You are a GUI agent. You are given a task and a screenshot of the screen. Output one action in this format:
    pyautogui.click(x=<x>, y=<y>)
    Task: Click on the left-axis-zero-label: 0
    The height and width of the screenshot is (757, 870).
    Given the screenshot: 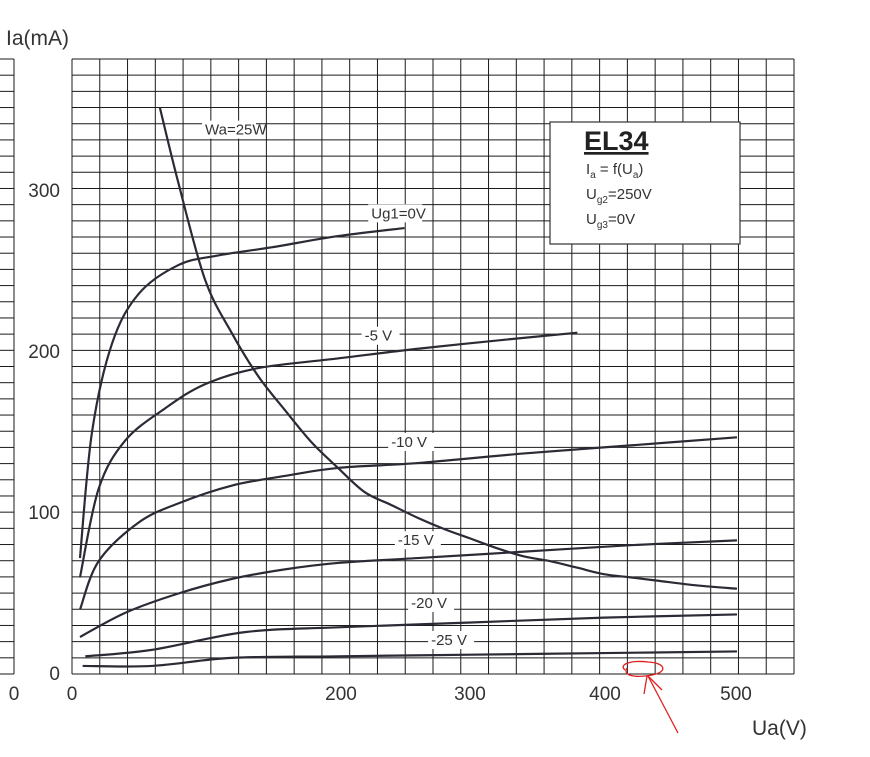 What is the action you would take?
    pyautogui.click(x=14, y=694)
    